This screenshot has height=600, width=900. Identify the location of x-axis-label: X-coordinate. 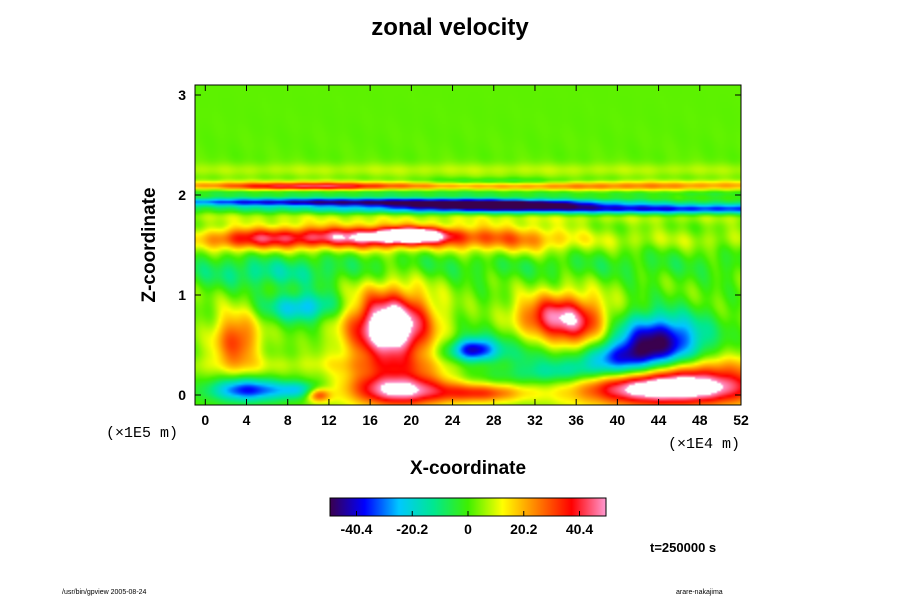
(468, 468).